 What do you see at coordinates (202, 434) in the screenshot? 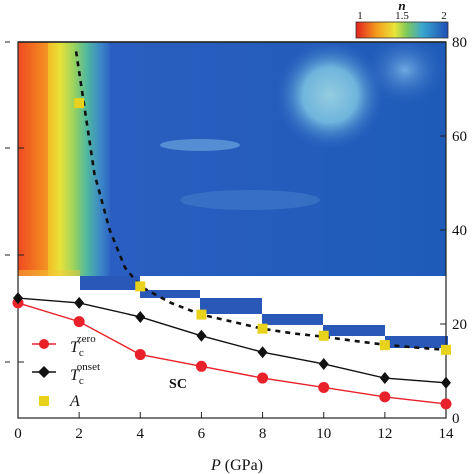
I see `x-tick-label: 6` at bounding box center [202, 434].